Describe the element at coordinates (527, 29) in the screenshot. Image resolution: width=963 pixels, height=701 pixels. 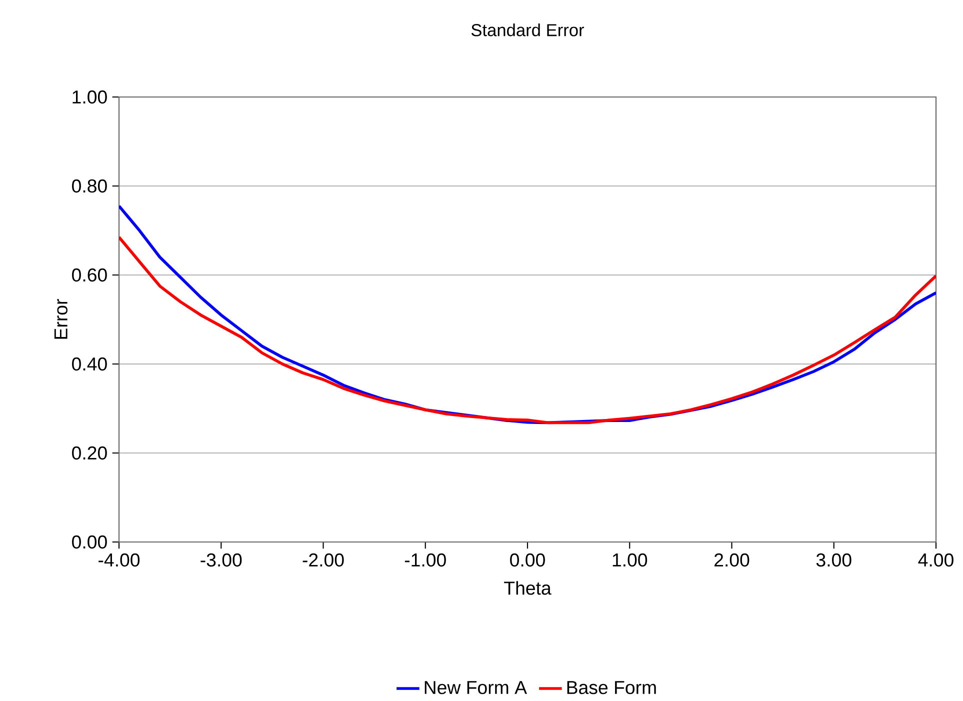
I see `chart-title: Standard Error` at that location.